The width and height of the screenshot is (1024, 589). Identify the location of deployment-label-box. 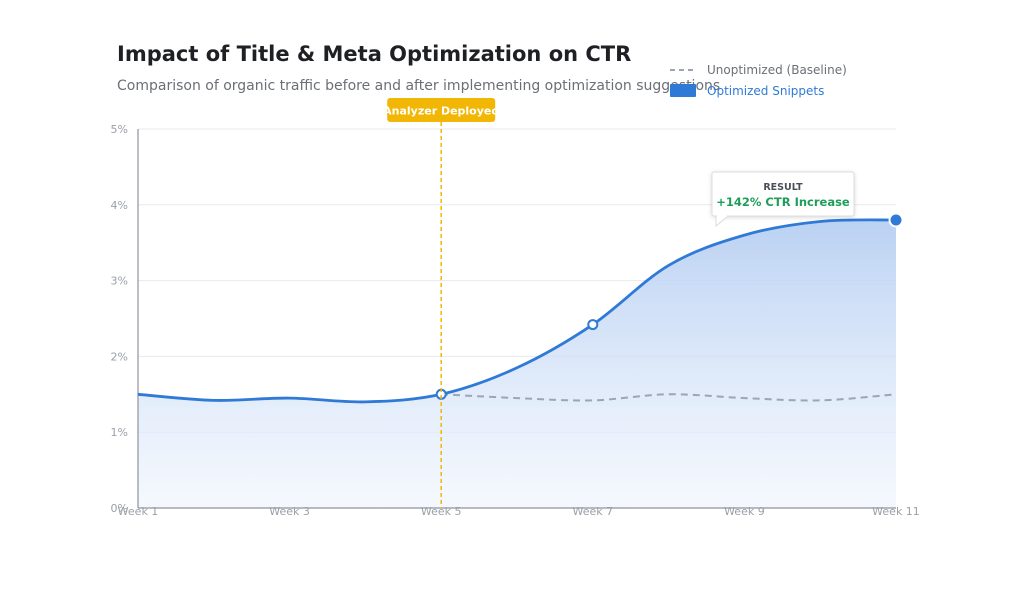
(441, 110).